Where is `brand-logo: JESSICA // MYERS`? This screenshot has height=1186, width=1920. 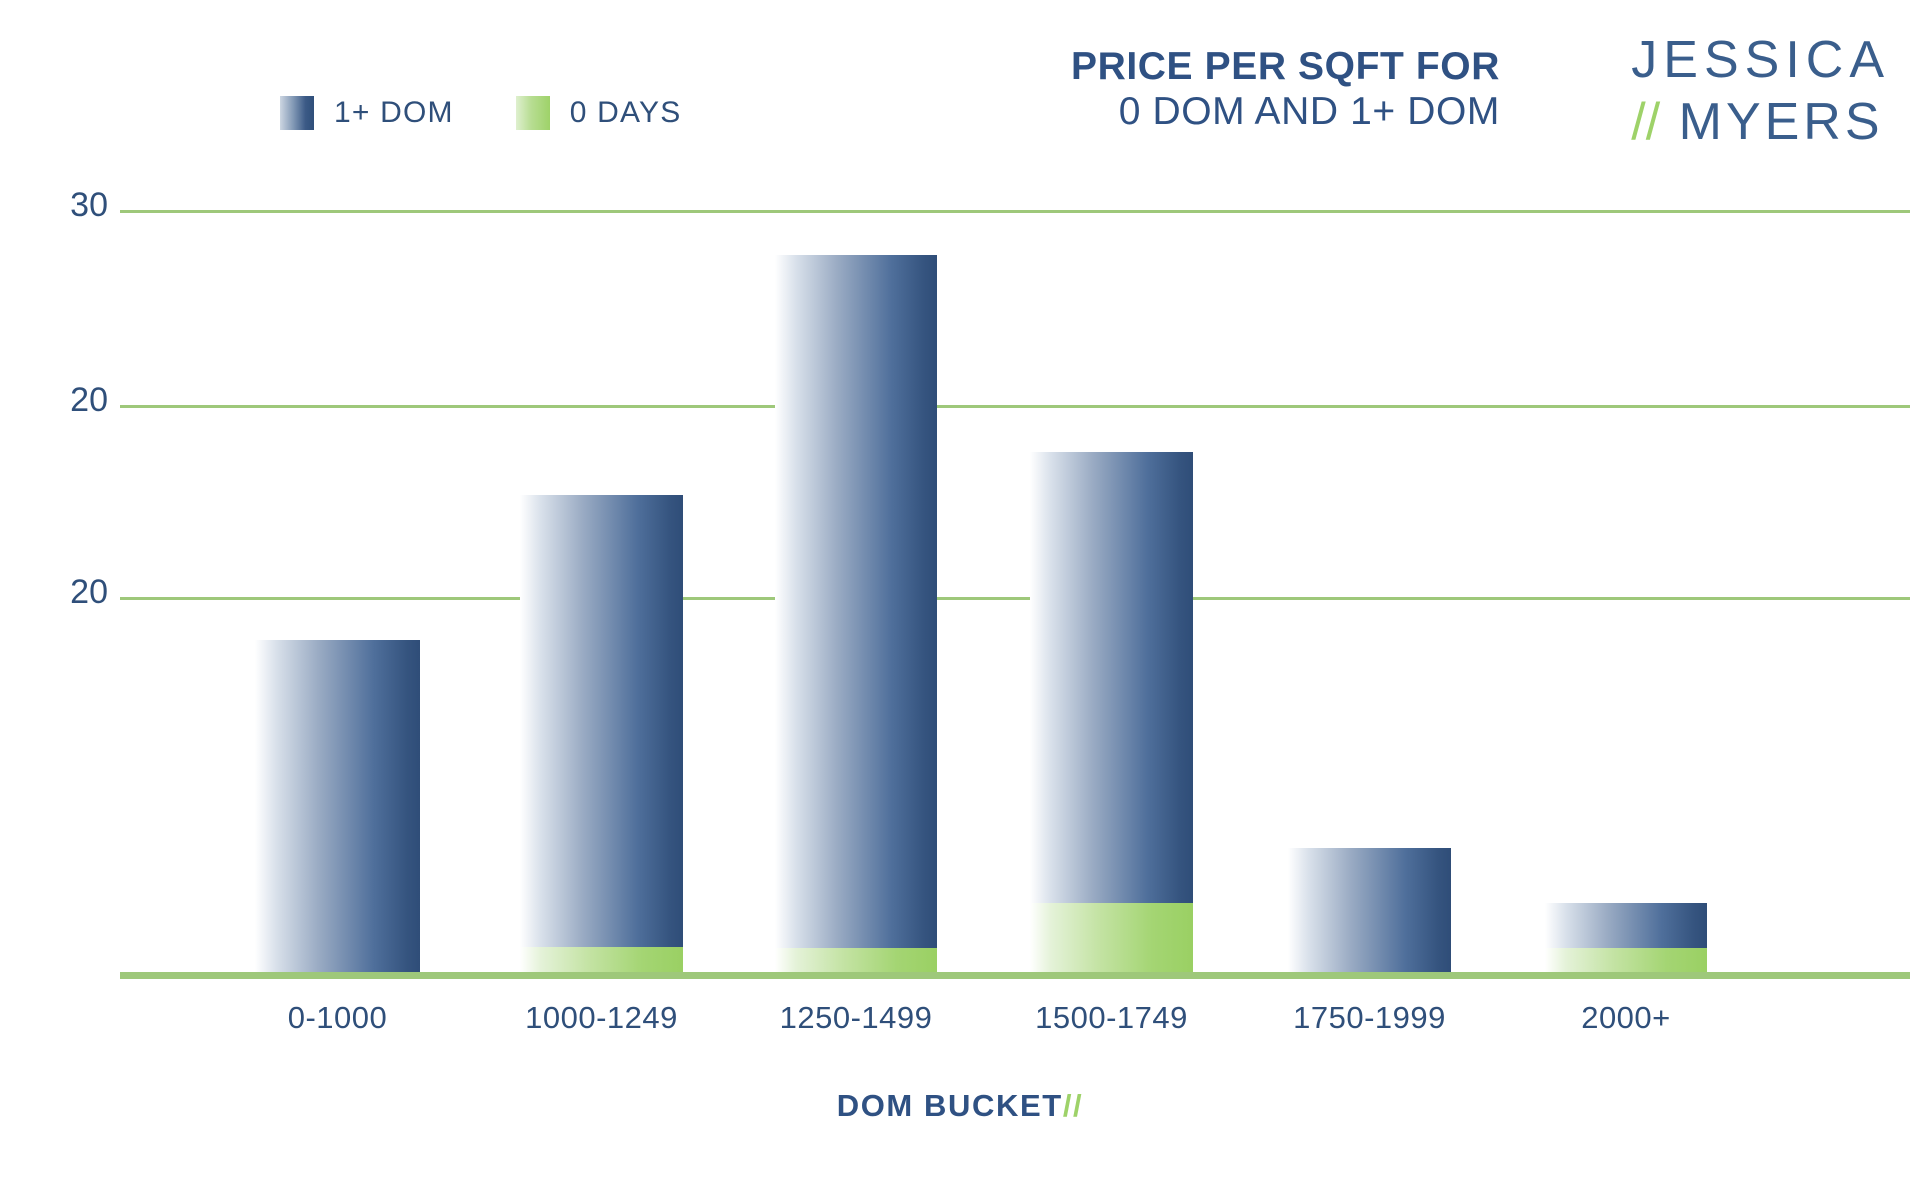 brand-logo: JESSICA // MYERS is located at coordinates (1760, 91).